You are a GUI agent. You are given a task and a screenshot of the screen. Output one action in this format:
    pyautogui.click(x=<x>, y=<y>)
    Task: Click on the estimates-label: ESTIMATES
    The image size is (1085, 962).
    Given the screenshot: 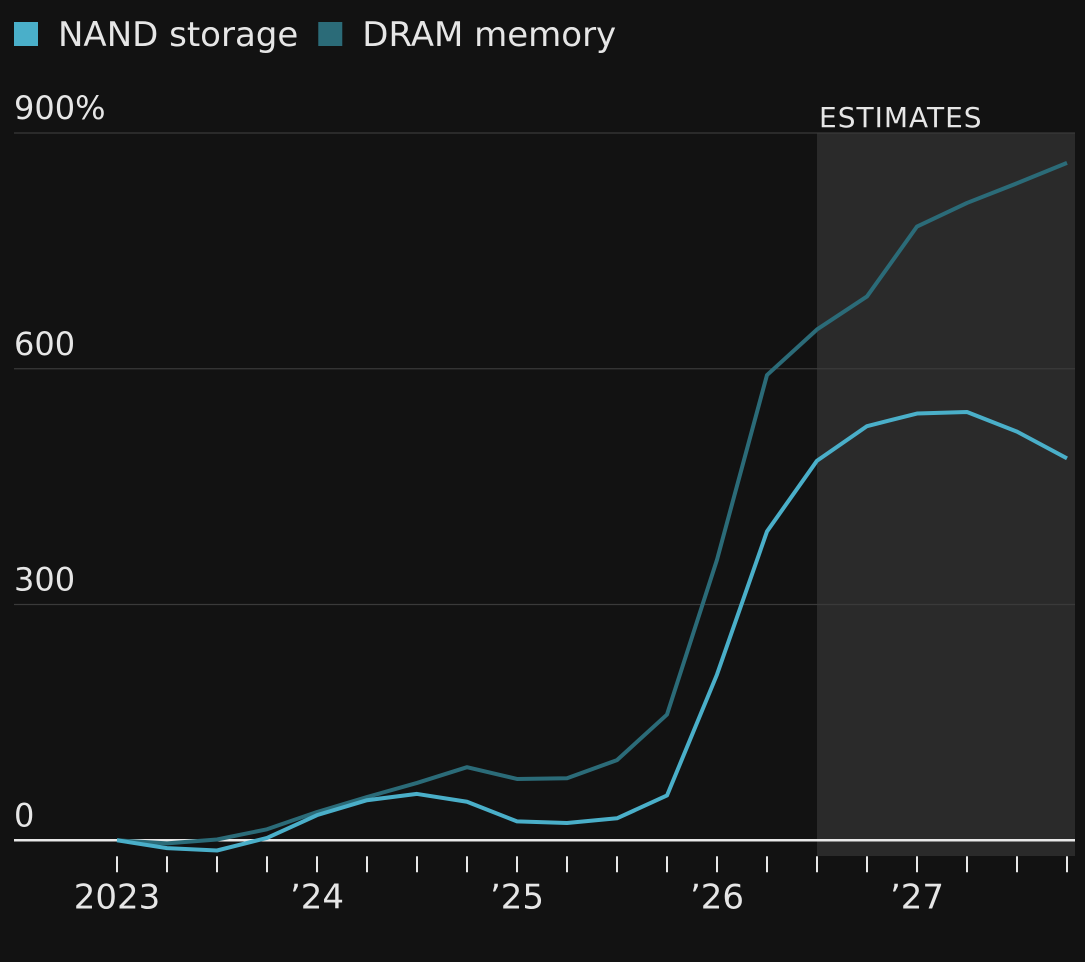 What is the action you would take?
    pyautogui.click(x=901, y=117)
    